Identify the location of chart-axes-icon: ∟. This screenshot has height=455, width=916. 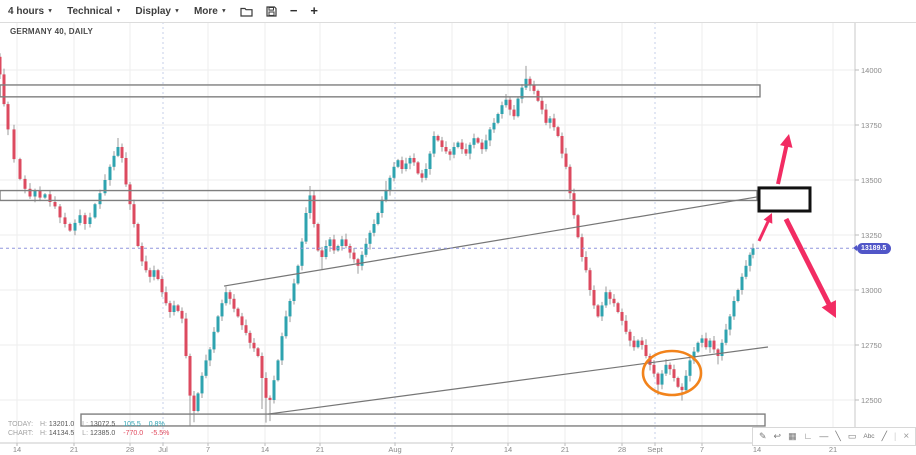
(808, 436).